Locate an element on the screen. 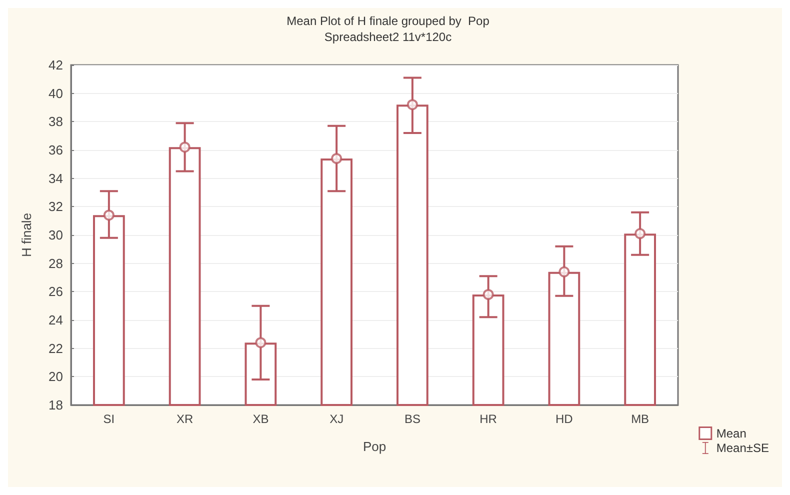  x-tick-label: BS is located at coordinates (412, 419).